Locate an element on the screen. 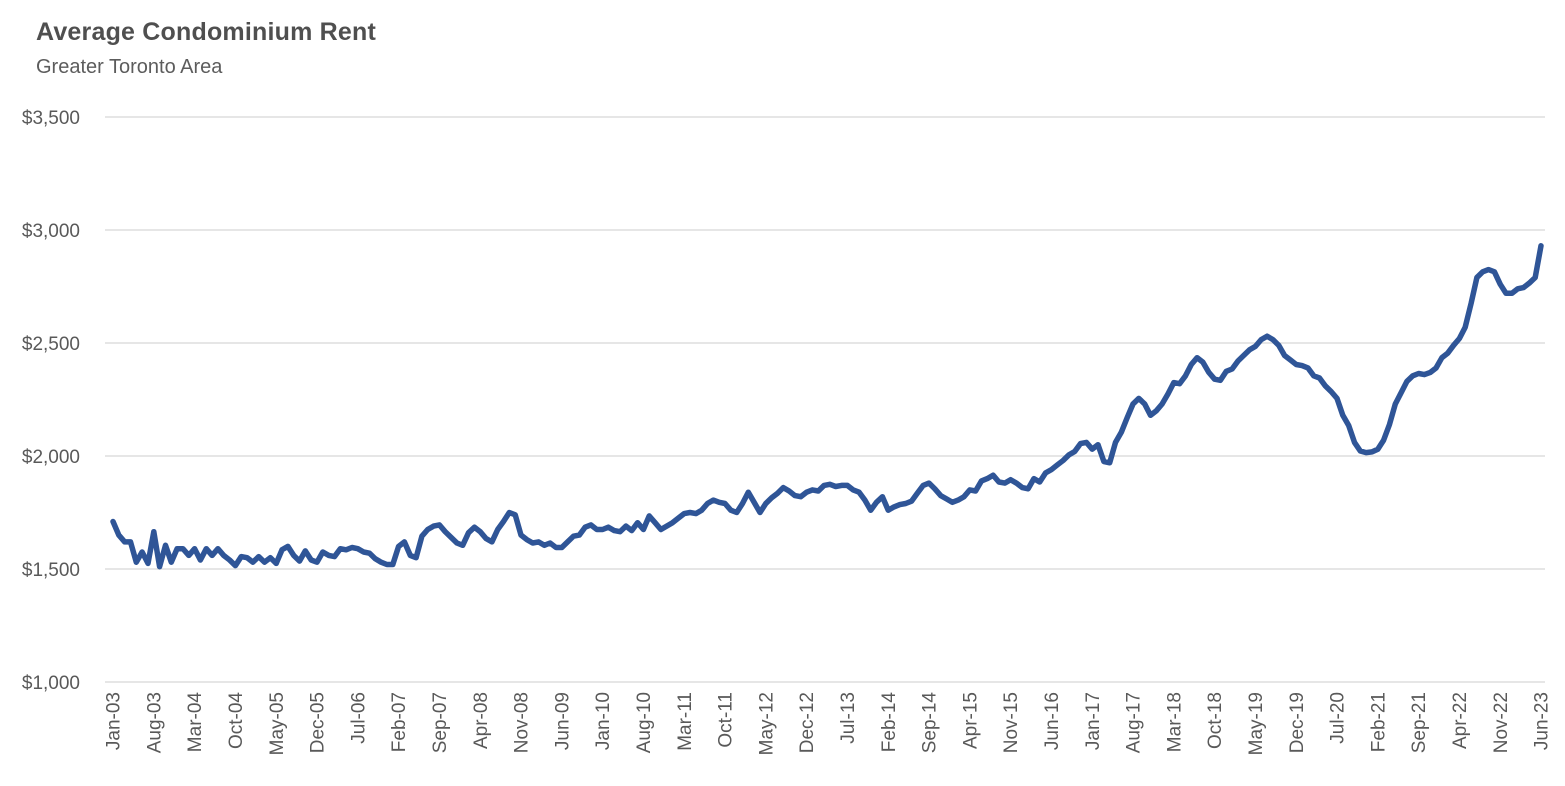  x-axis-tick-label: Jan-10 is located at coordinates (603, 721).